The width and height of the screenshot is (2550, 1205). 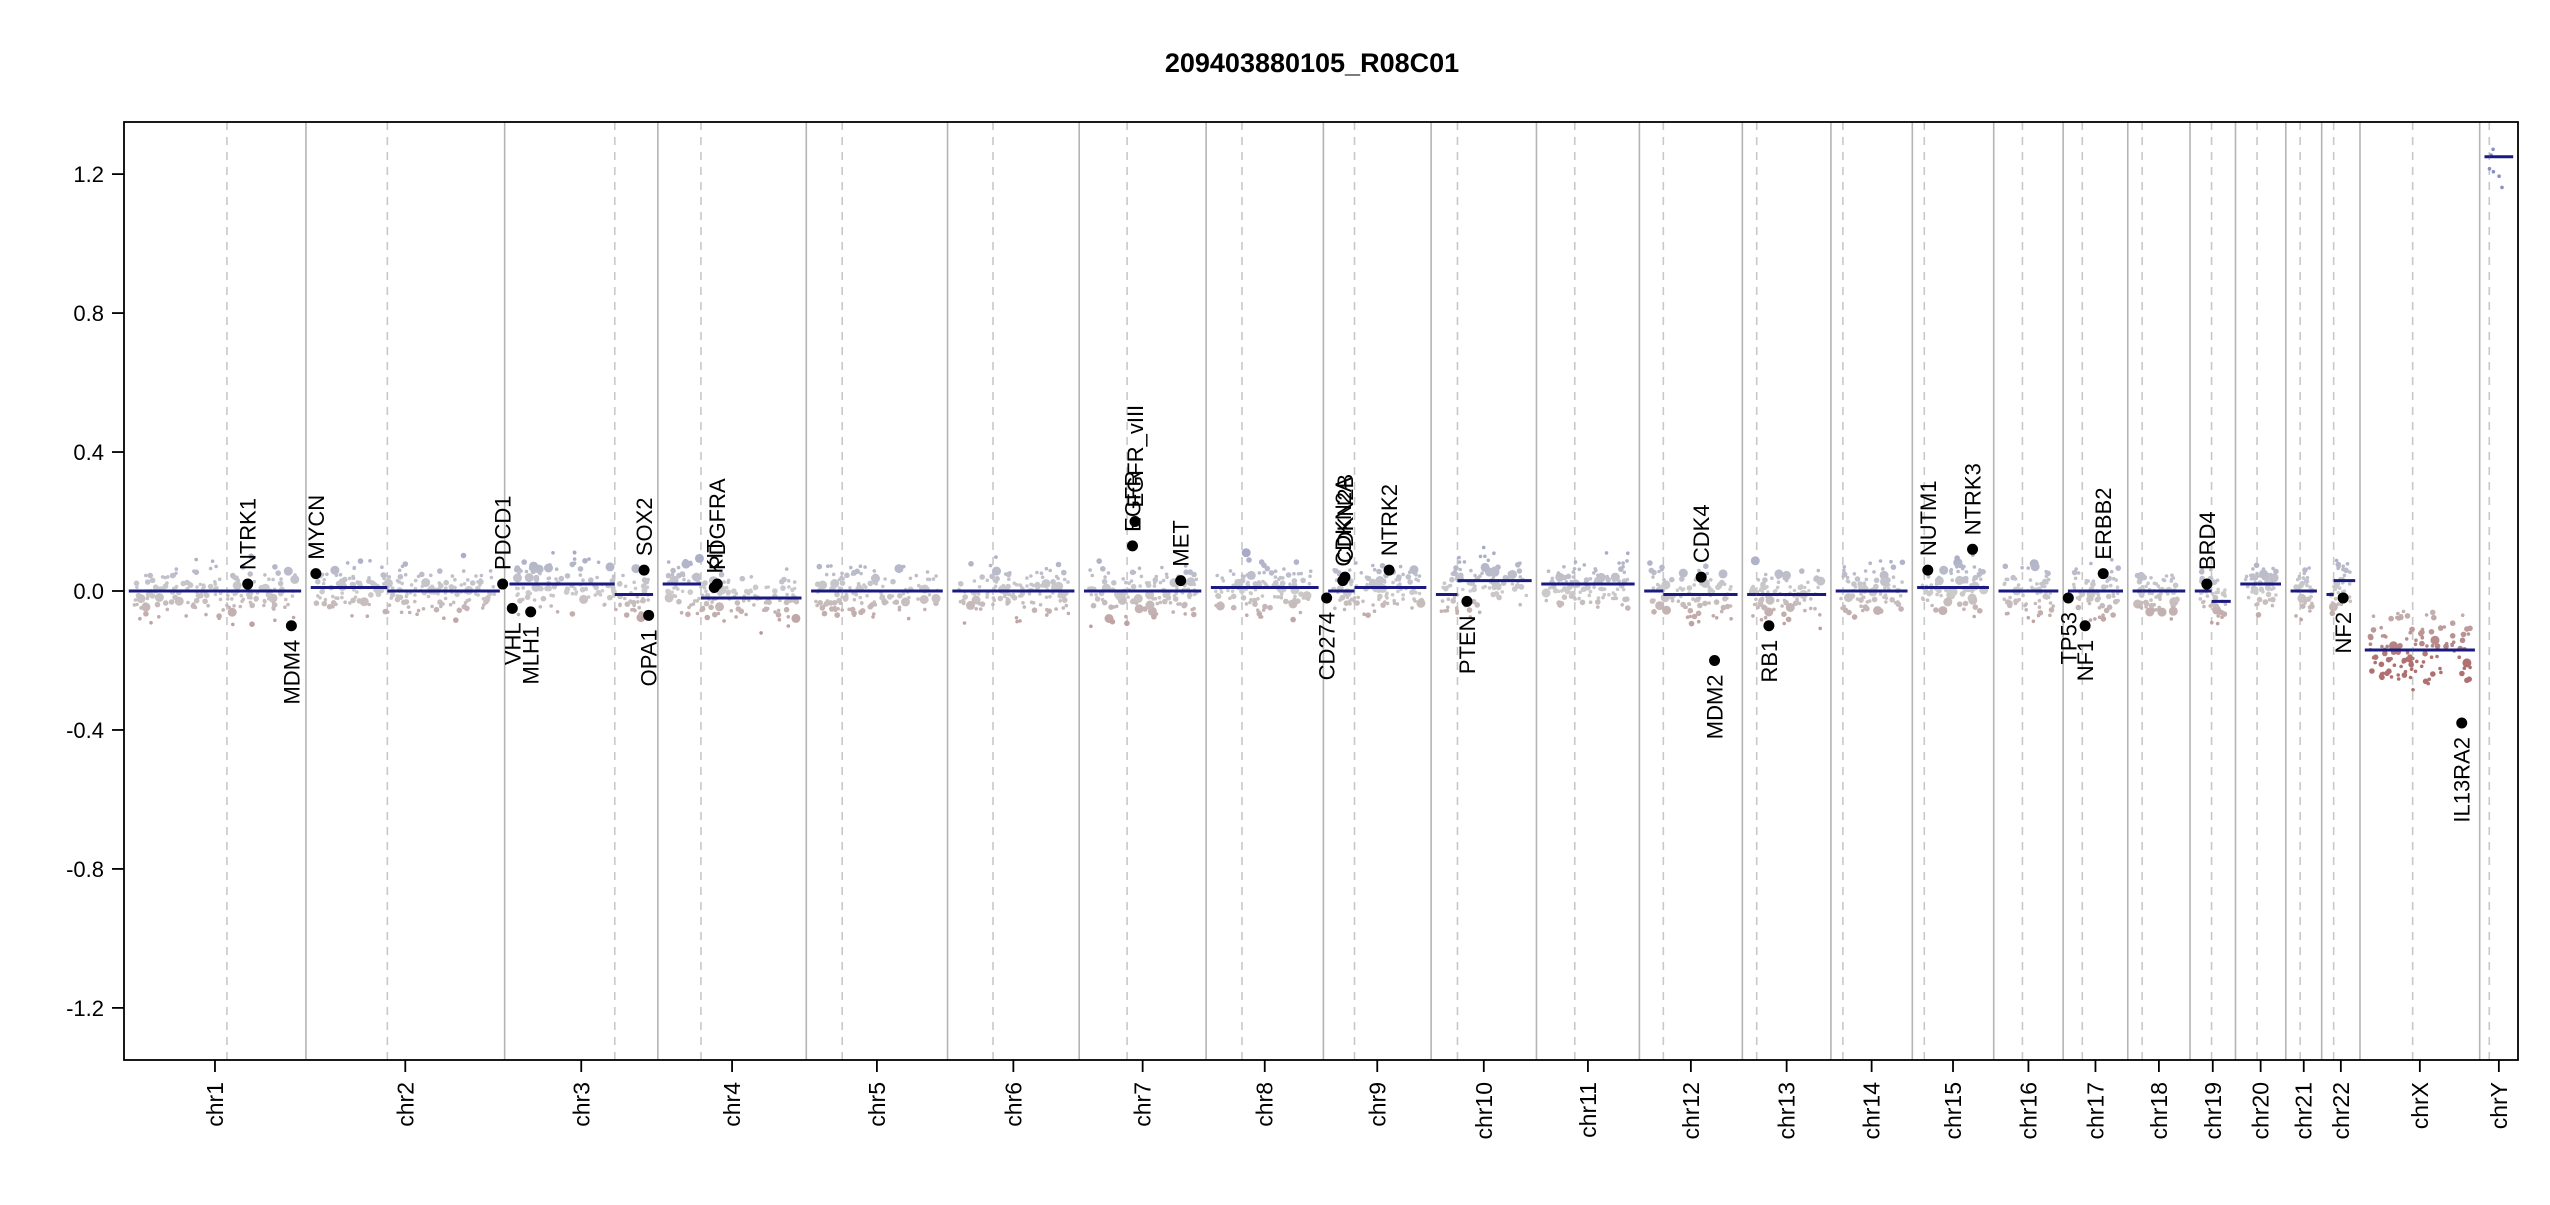 I want to click on y-tick-label: -0.8, so click(x=85, y=869).